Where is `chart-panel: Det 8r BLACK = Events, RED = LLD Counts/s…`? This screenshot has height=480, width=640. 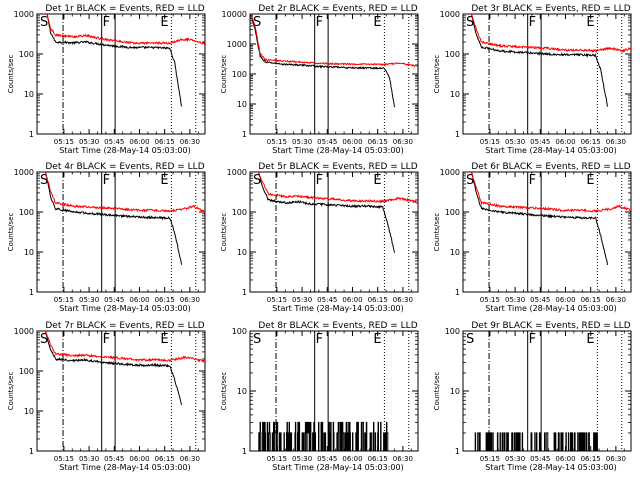
chart-panel: Det 8r BLACK = Events, RED = LLD Counts/s… is located at coordinates (319, 396).